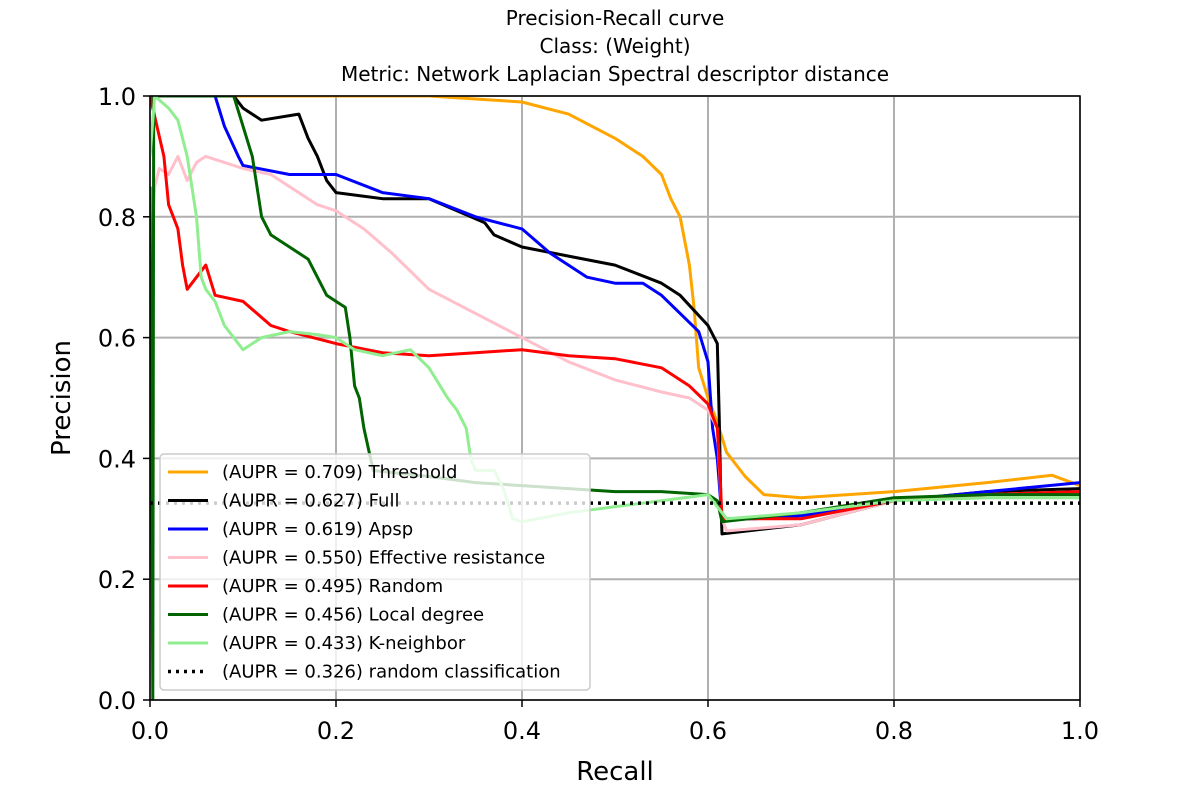 This screenshot has height=800, width=1200. What do you see at coordinates (615, 722) in the screenshot?
I see `x-axis-ticks: 0.0 0.2 0.4 0.6 0.8 1.0` at bounding box center [615, 722].